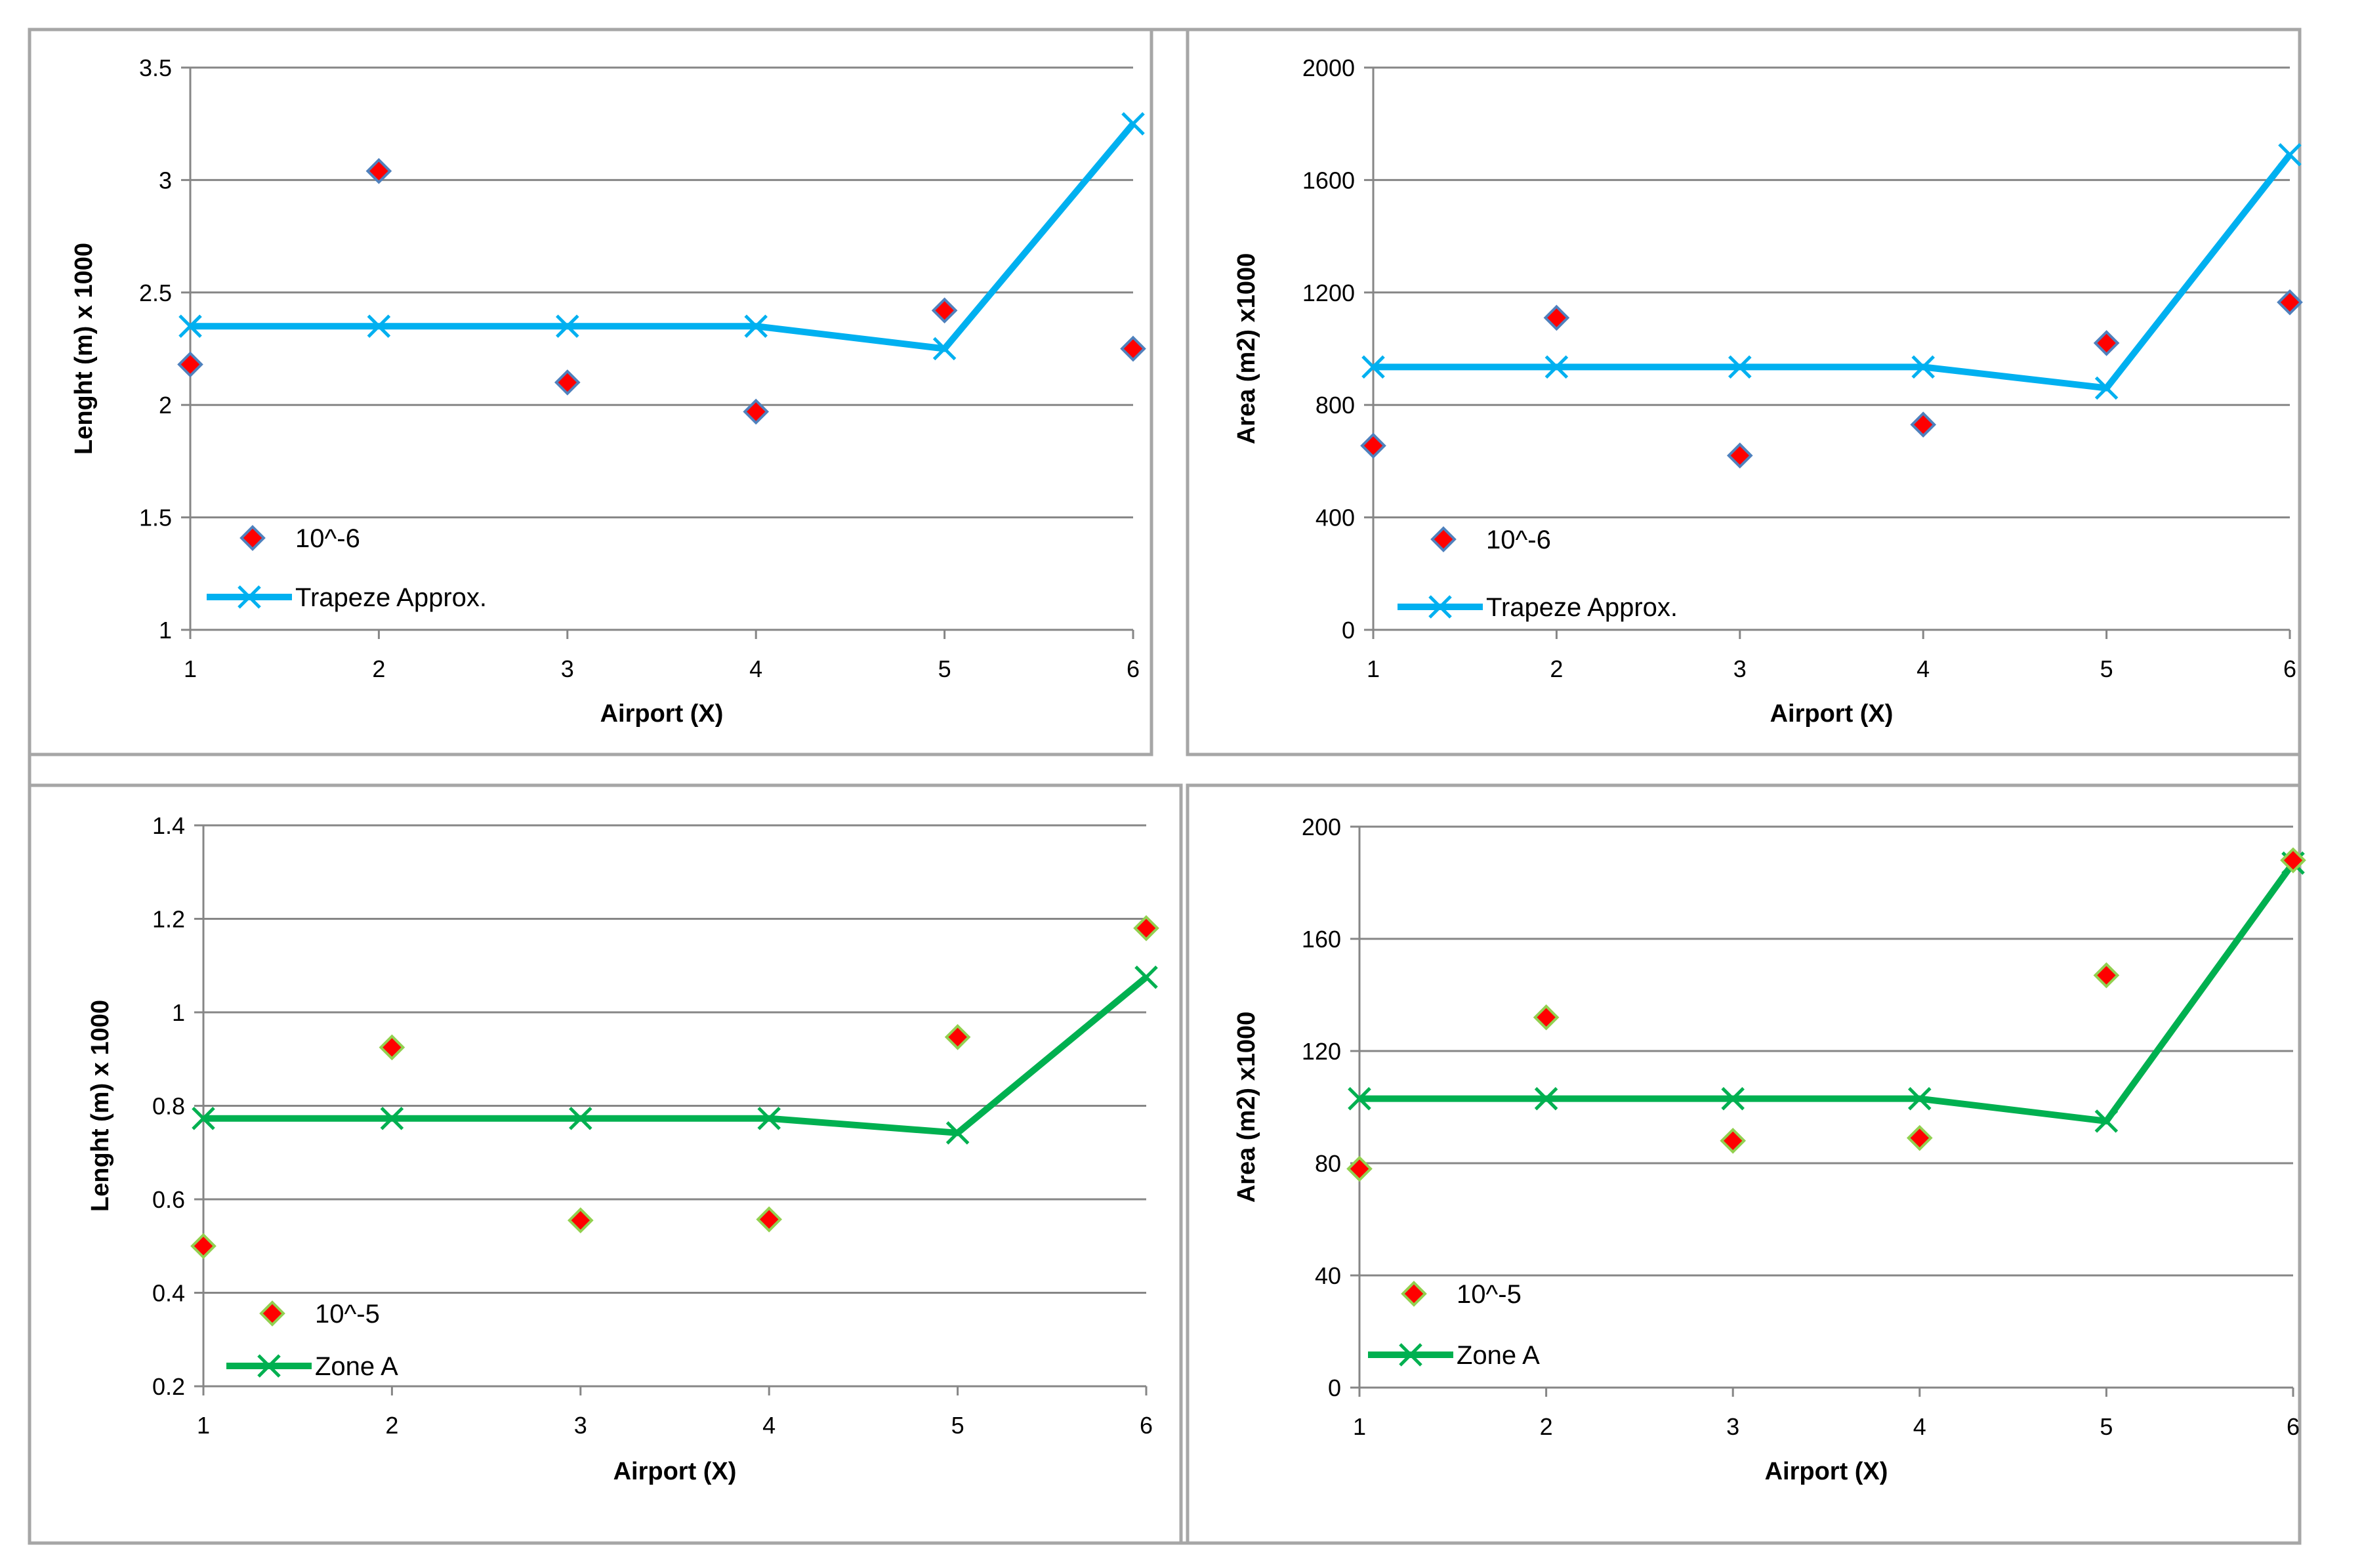 The image size is (2362, 1568). Describe the element at coordinates (1328, 1275) in the screenshot. I see `y-tick-label: 40` at that location.